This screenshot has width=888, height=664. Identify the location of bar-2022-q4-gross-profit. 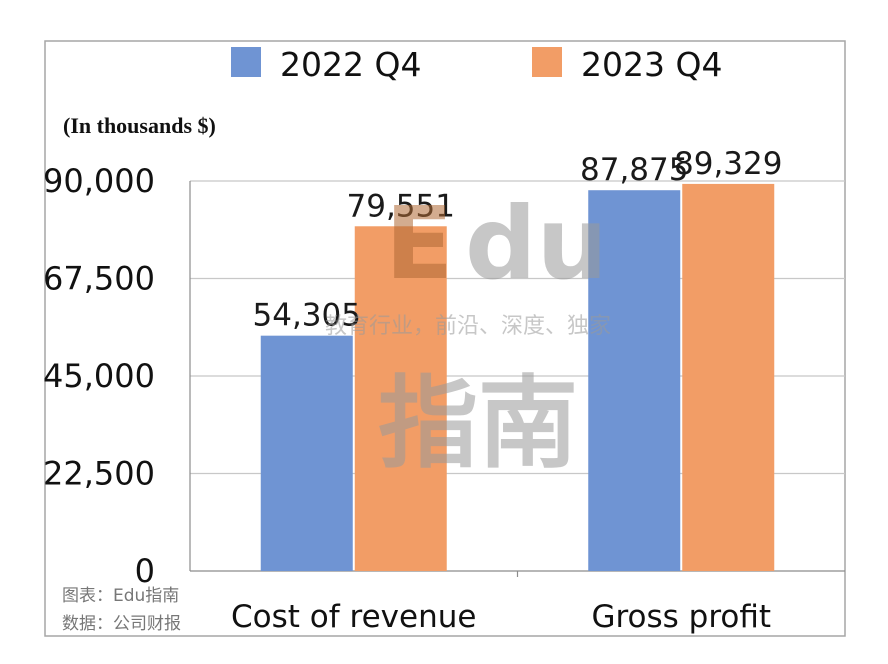
(634, 381).